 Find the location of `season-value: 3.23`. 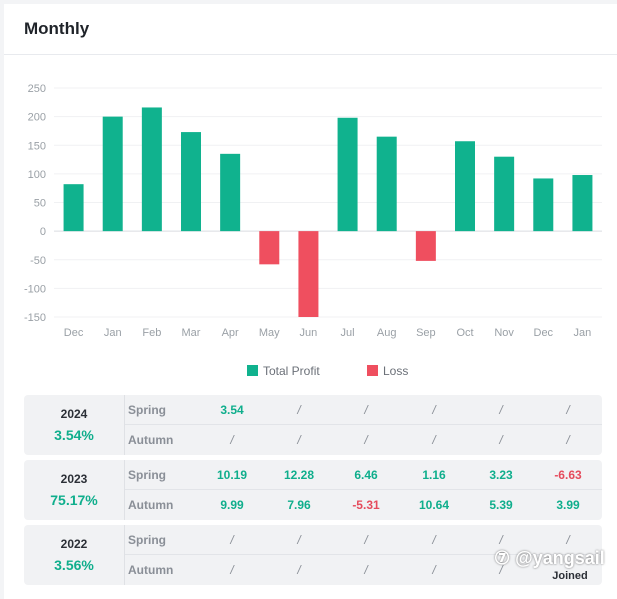

season-value: 3.23 is located at coordinates (501, 474).